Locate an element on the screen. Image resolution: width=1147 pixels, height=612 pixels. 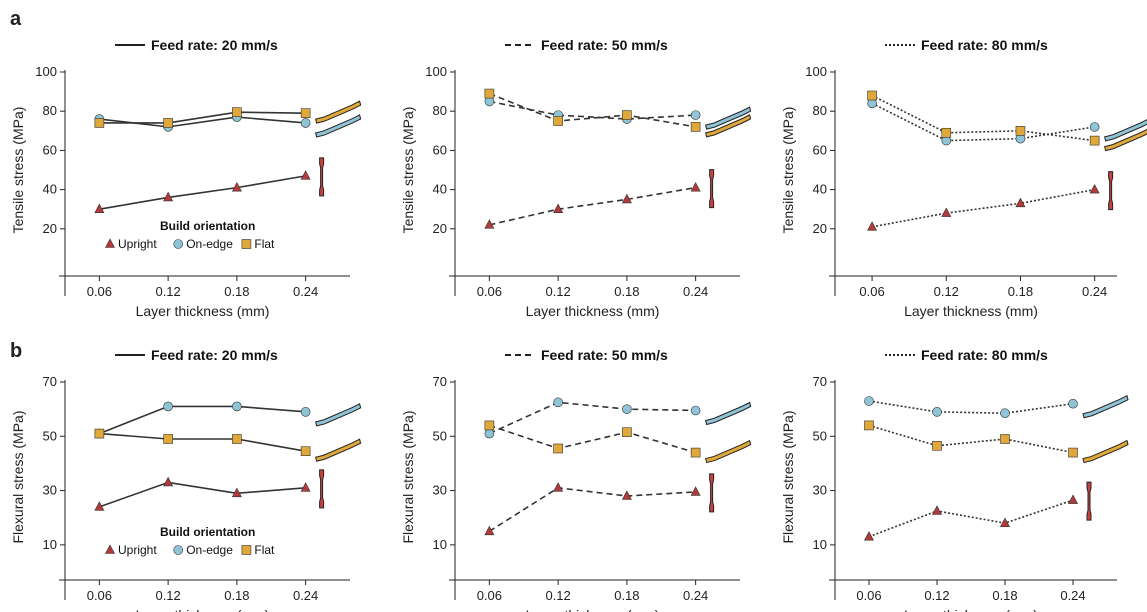
y-tick-label: 40 is located at coordinates (50, 189).